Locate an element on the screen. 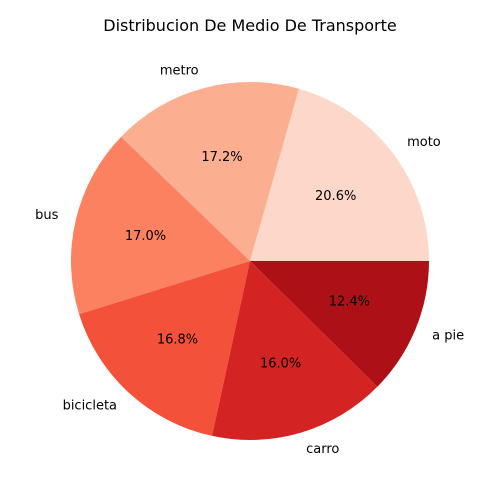 This screenshot has height=500, width=500. pie-slice-carro is located at coordinates (295, 350).